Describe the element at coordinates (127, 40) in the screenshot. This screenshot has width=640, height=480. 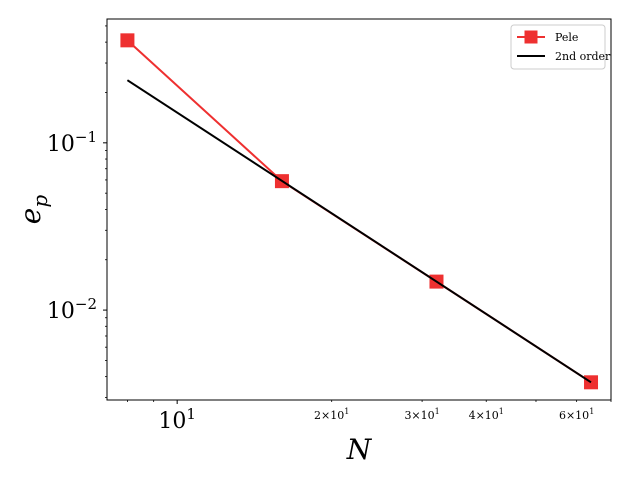
I see `data-point-pele` at that location.